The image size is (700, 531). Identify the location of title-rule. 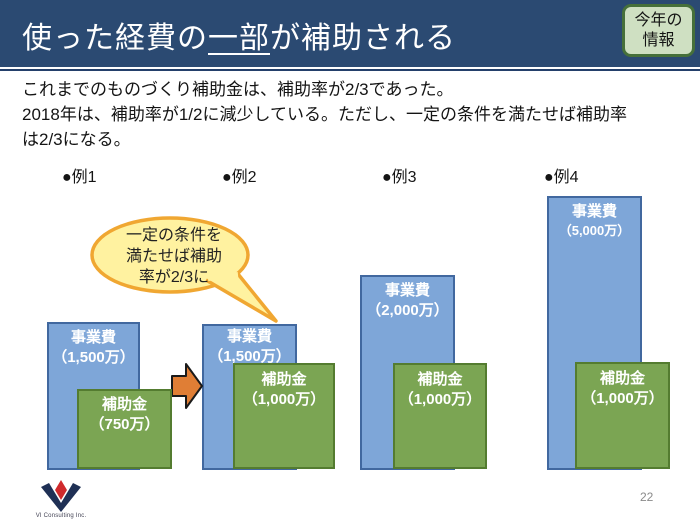
(350, 70).